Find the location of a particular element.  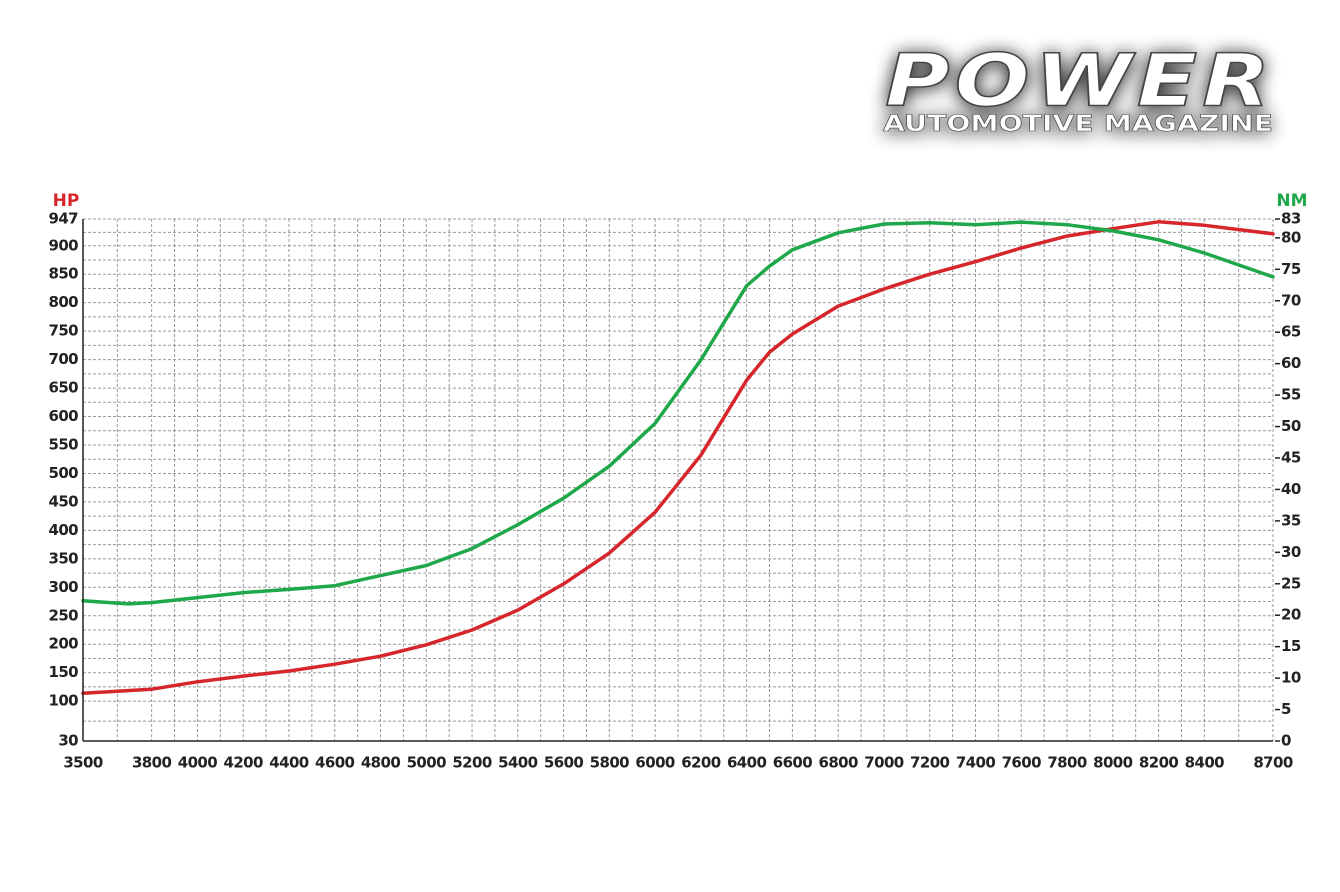

x-tick-label: 5400 is located at coordinates (518, 763).